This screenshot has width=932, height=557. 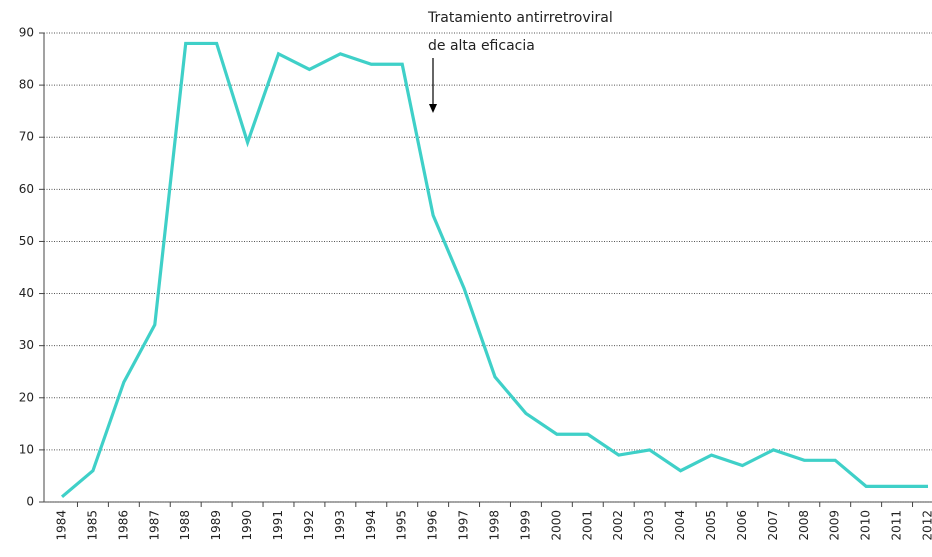 What do you see at coordinates (26, 241) in the screenshot?
I see `y-tick-label: 50` at bounding box center [26, 241].